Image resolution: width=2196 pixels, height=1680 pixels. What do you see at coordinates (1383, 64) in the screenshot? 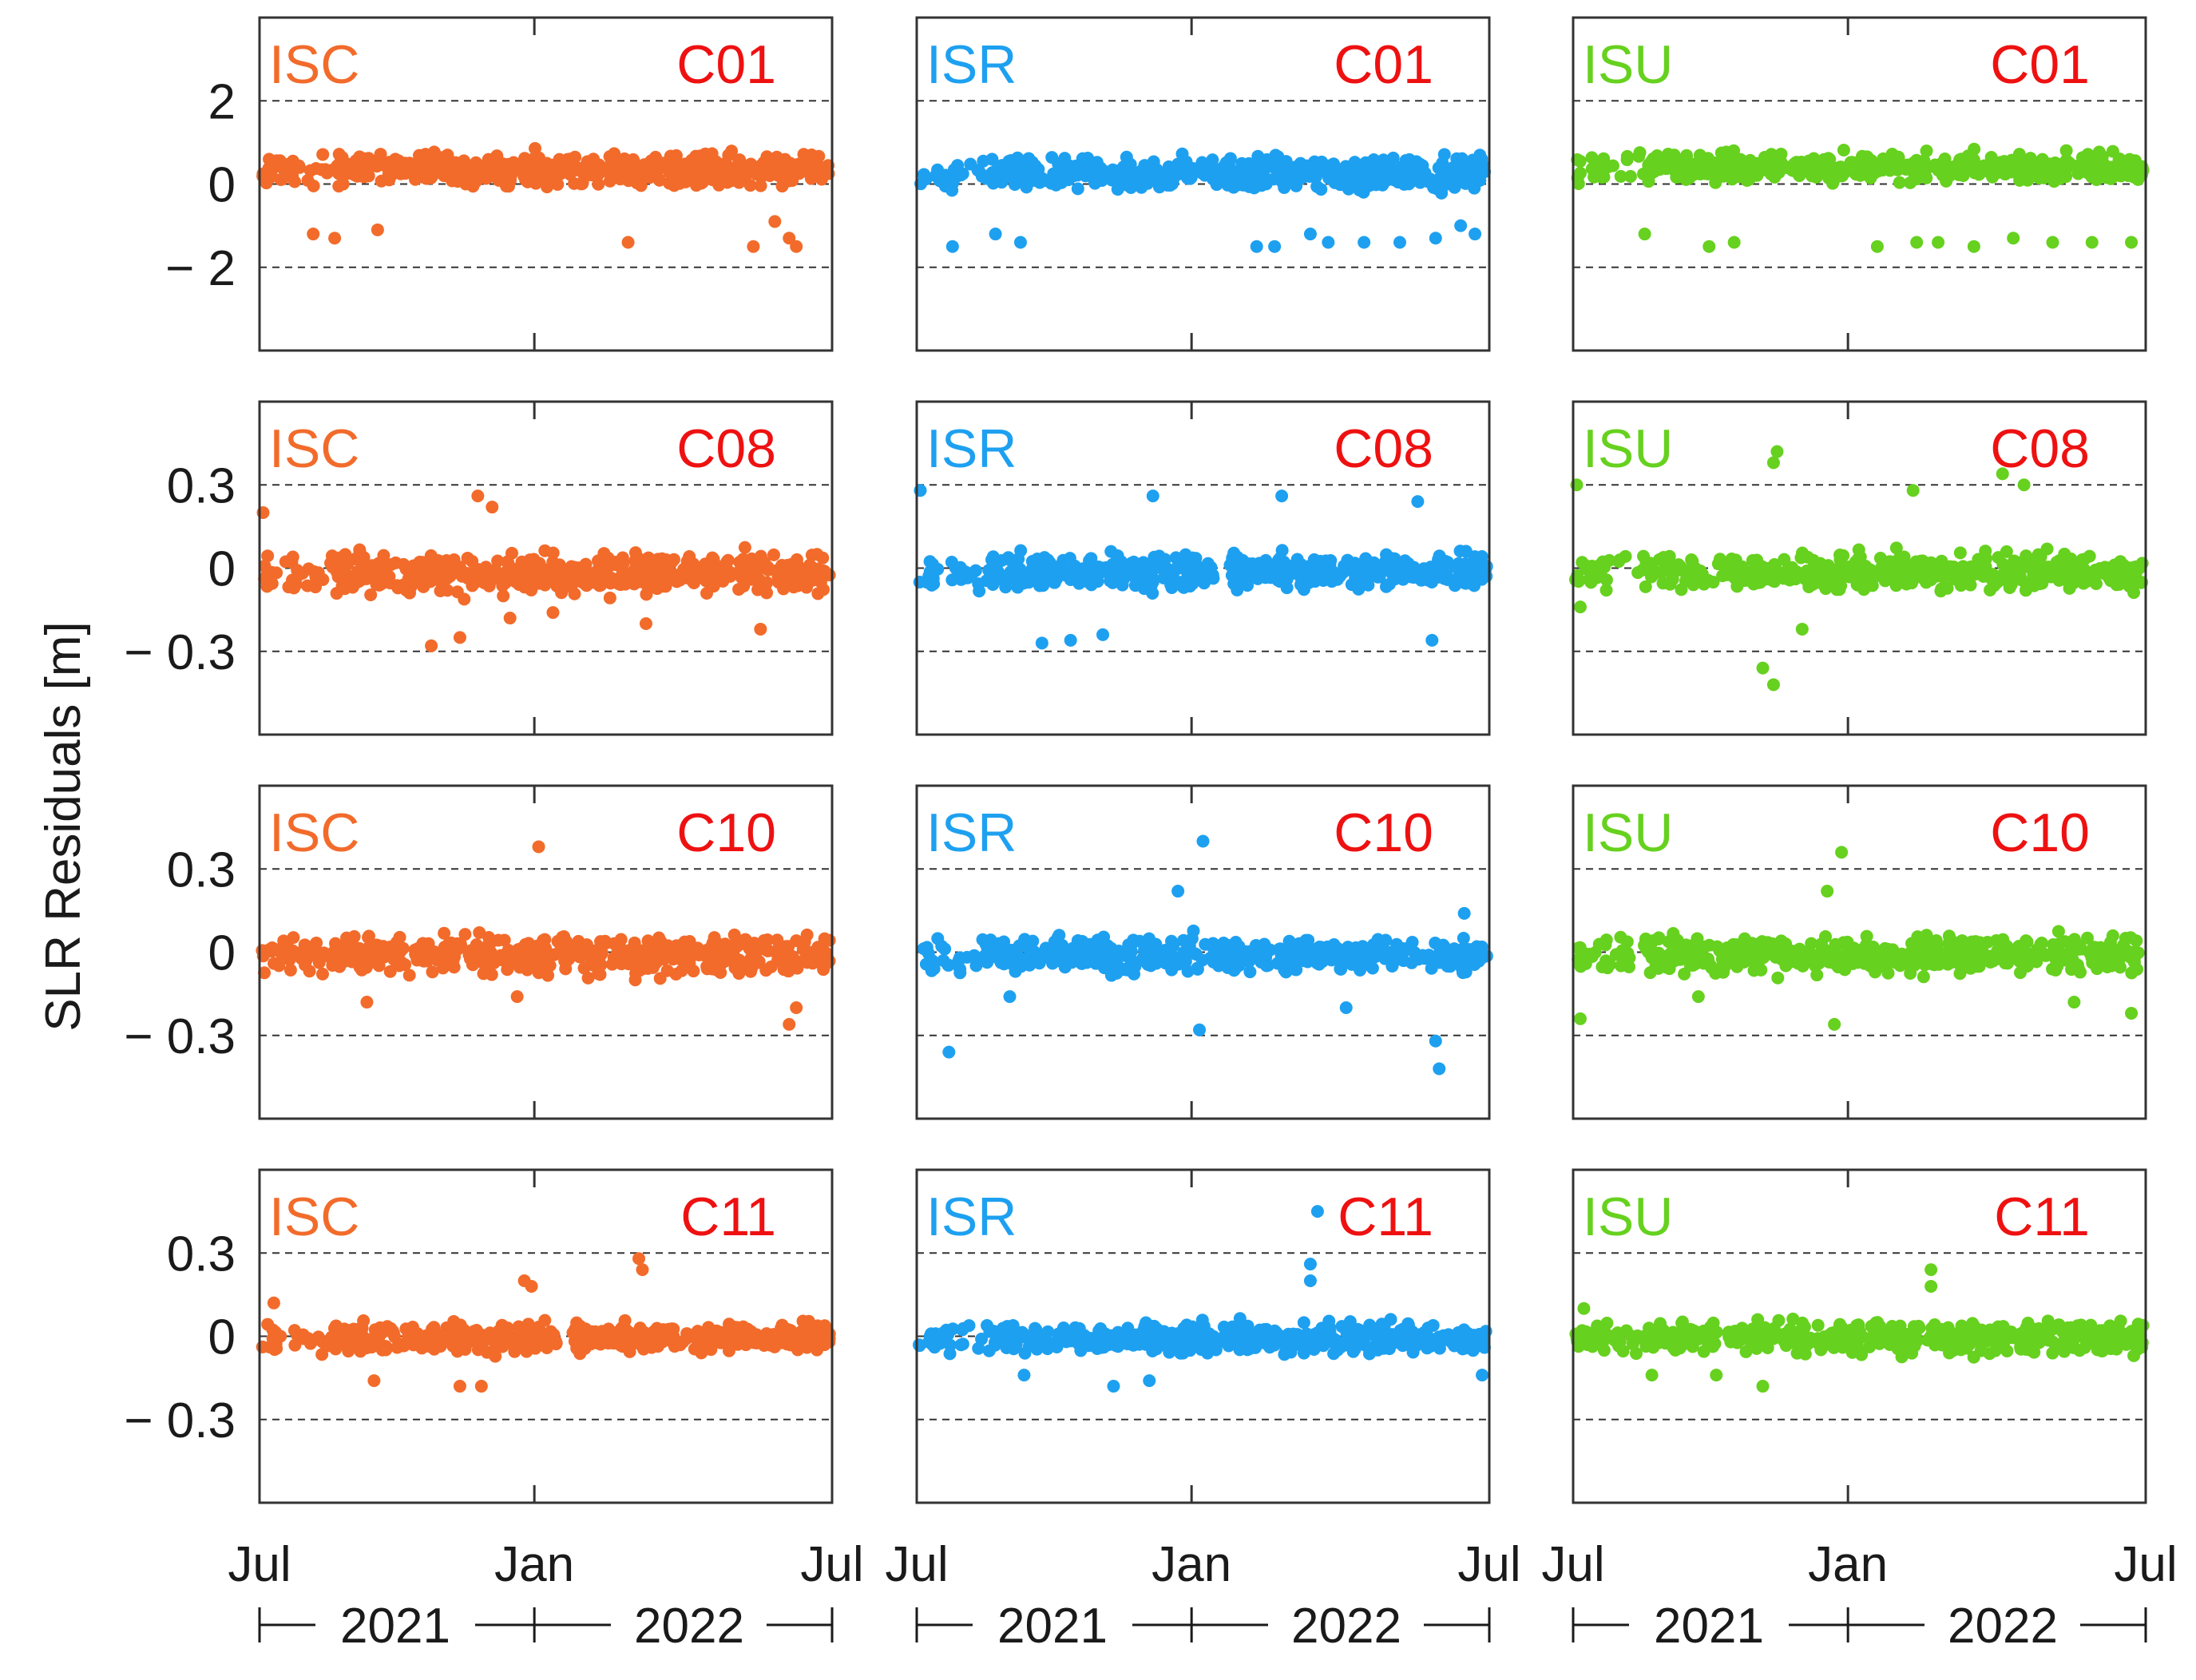
I see `satellite-label: C01` at bounding box center [1383, 64].